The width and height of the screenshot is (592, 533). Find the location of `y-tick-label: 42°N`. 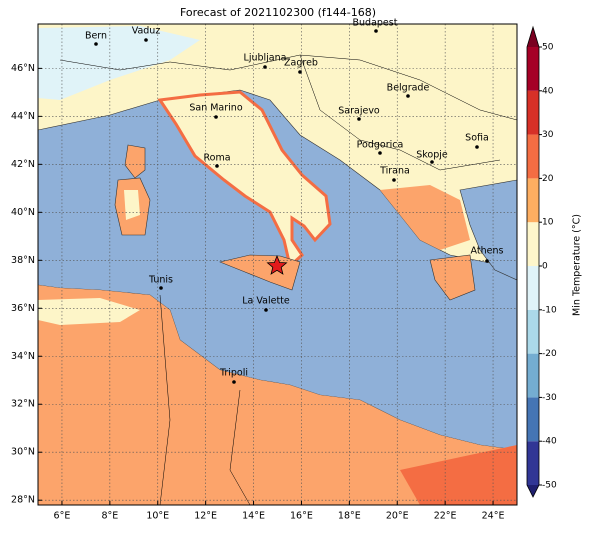

y-tick-label: 42°N is located at coordinates (23, 164).